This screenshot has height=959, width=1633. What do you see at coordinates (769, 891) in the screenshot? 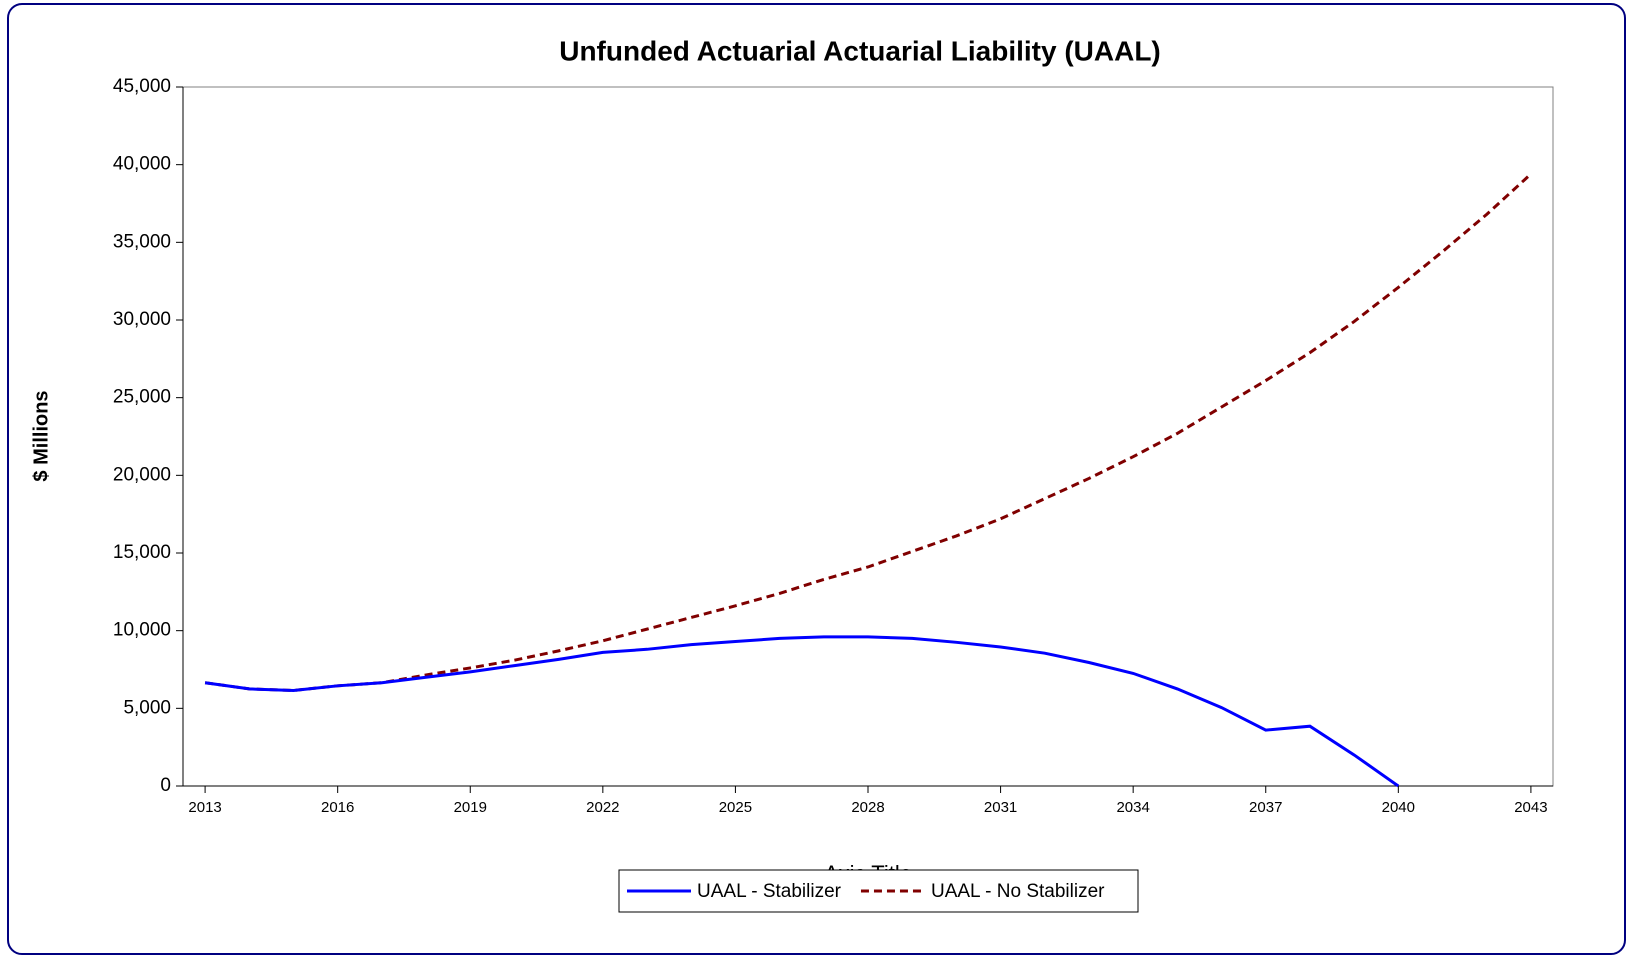
I see `legend-label: UAAL - Stabilizer` at bounding box center [769, 891].